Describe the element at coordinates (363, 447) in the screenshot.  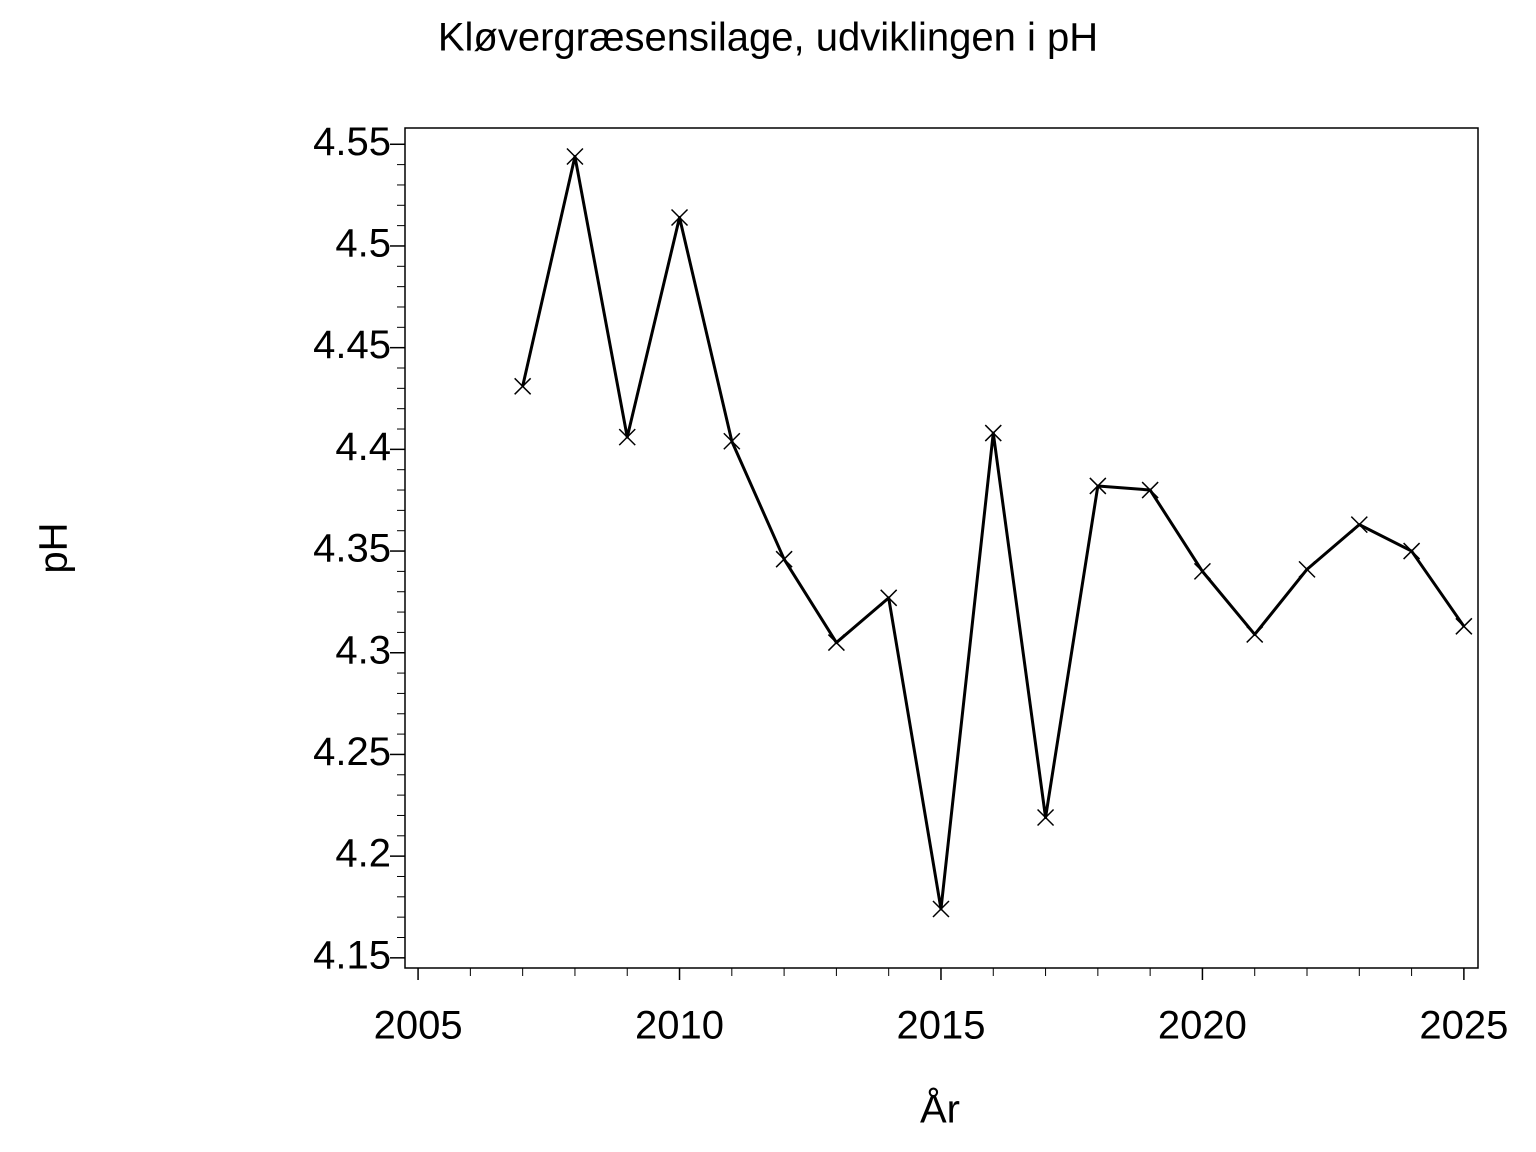
I see `y-tick-label: 4.4` at that location.